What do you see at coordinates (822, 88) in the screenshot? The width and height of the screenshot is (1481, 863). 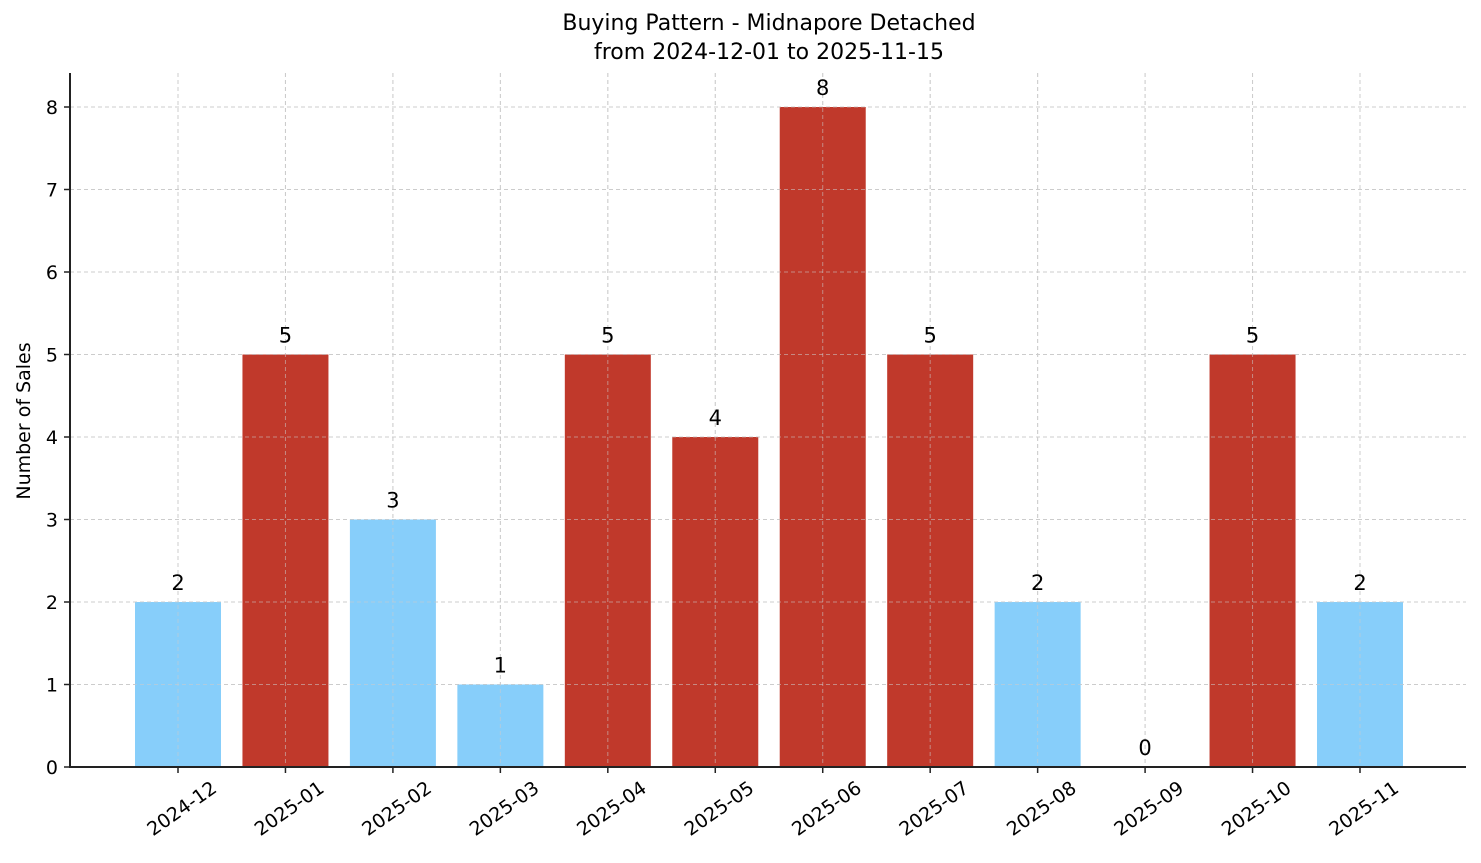 I see `data-label: 8` at bounding box center [822, 88].